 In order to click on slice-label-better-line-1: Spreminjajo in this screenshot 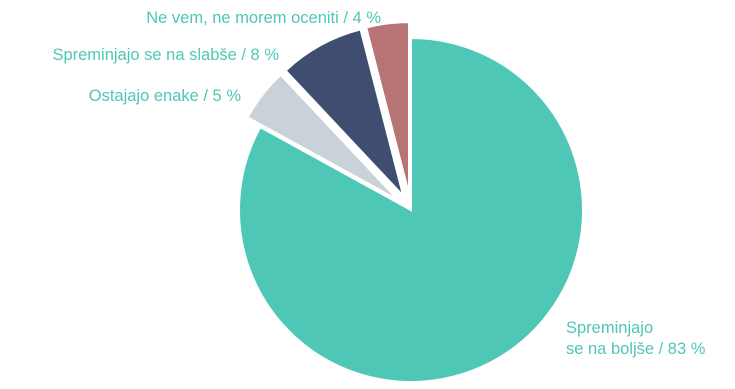, I will do `click(610, 328)`.